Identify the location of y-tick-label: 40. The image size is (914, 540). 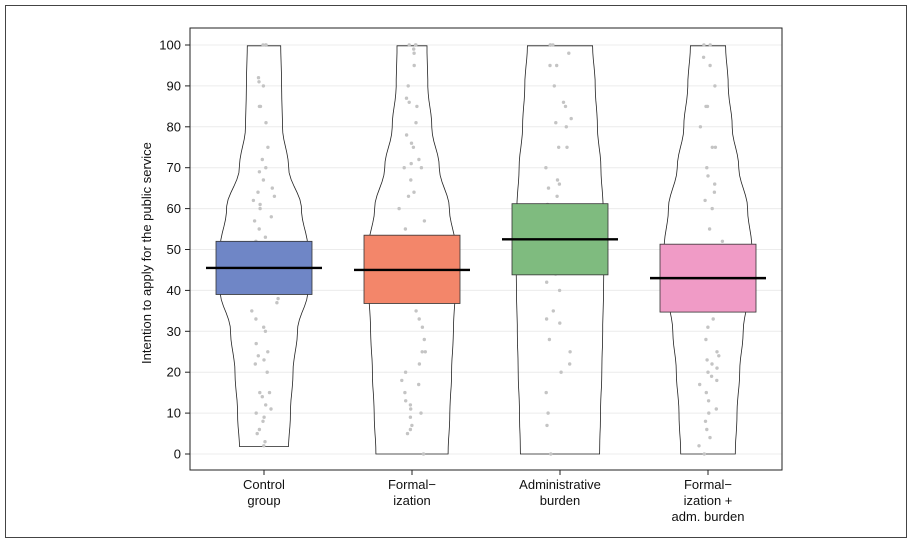
(174, 290).